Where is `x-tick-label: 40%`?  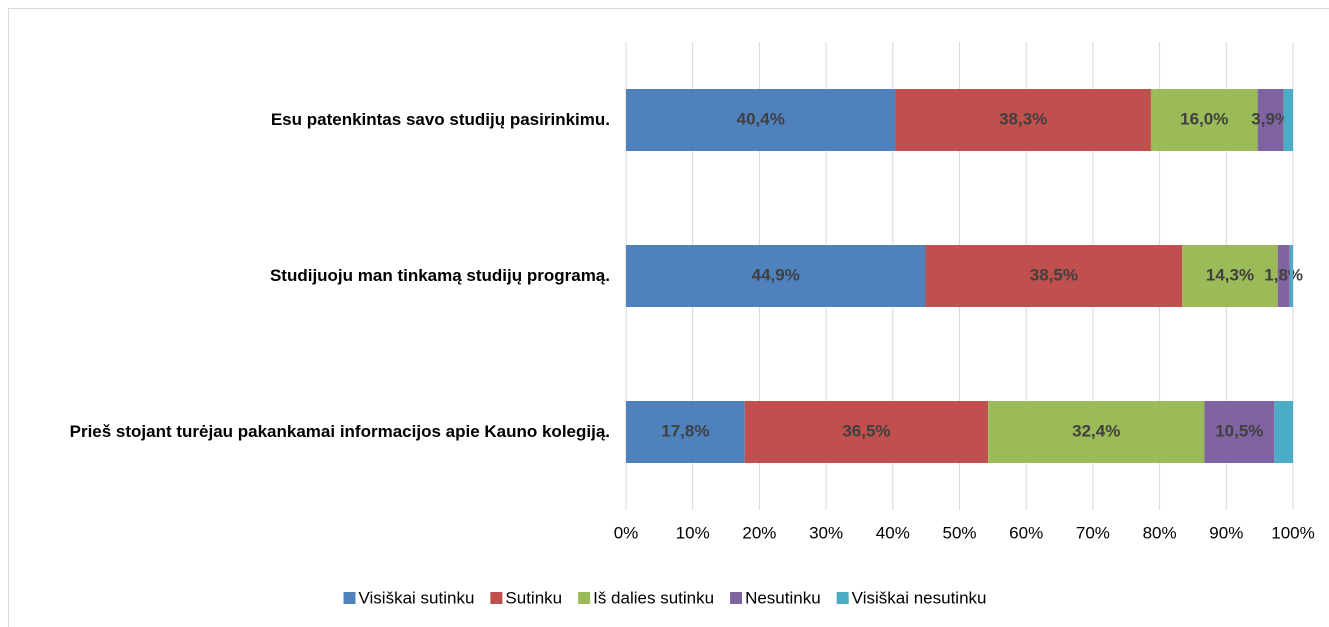 x-tick-label: 40% is located at coordinates (893, 532).